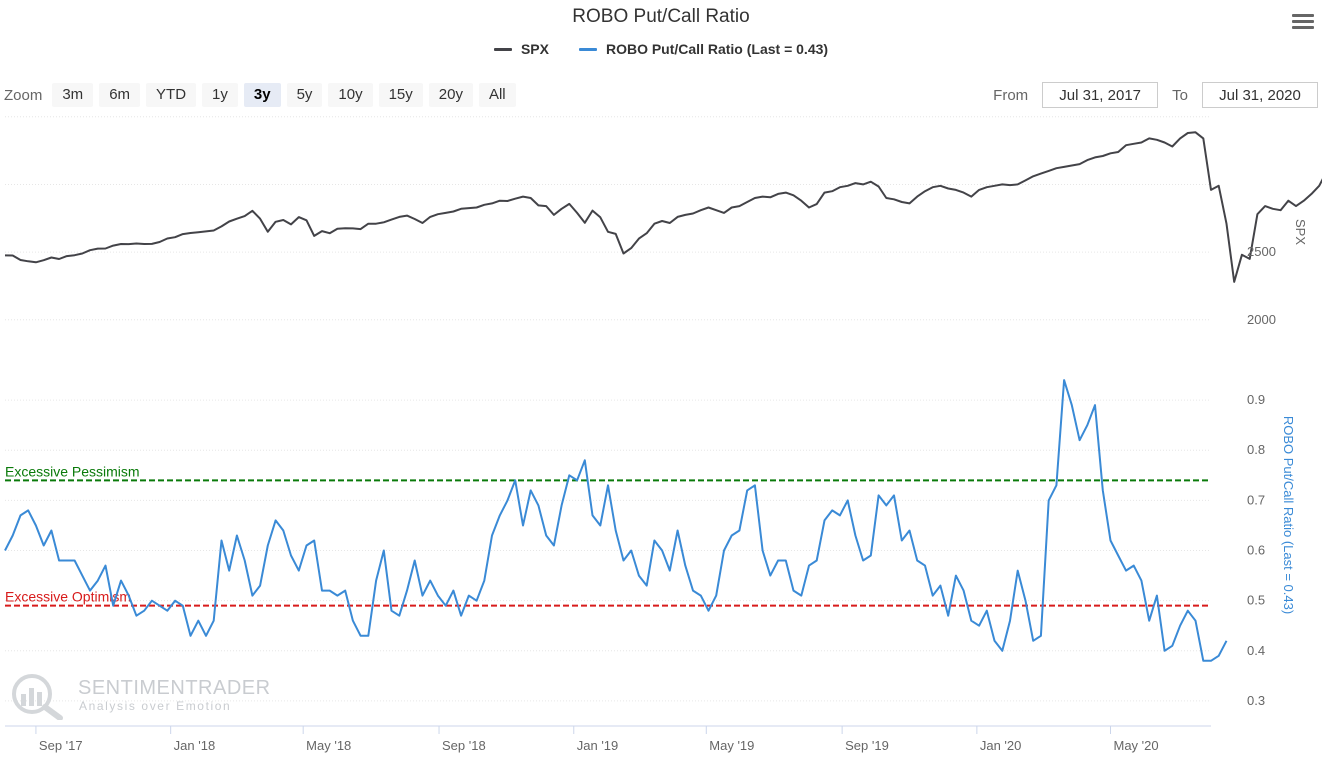 This screenshot has height=770, width=1322. I want to click on robo-tick-label: 0.9, so click(1256, 399).